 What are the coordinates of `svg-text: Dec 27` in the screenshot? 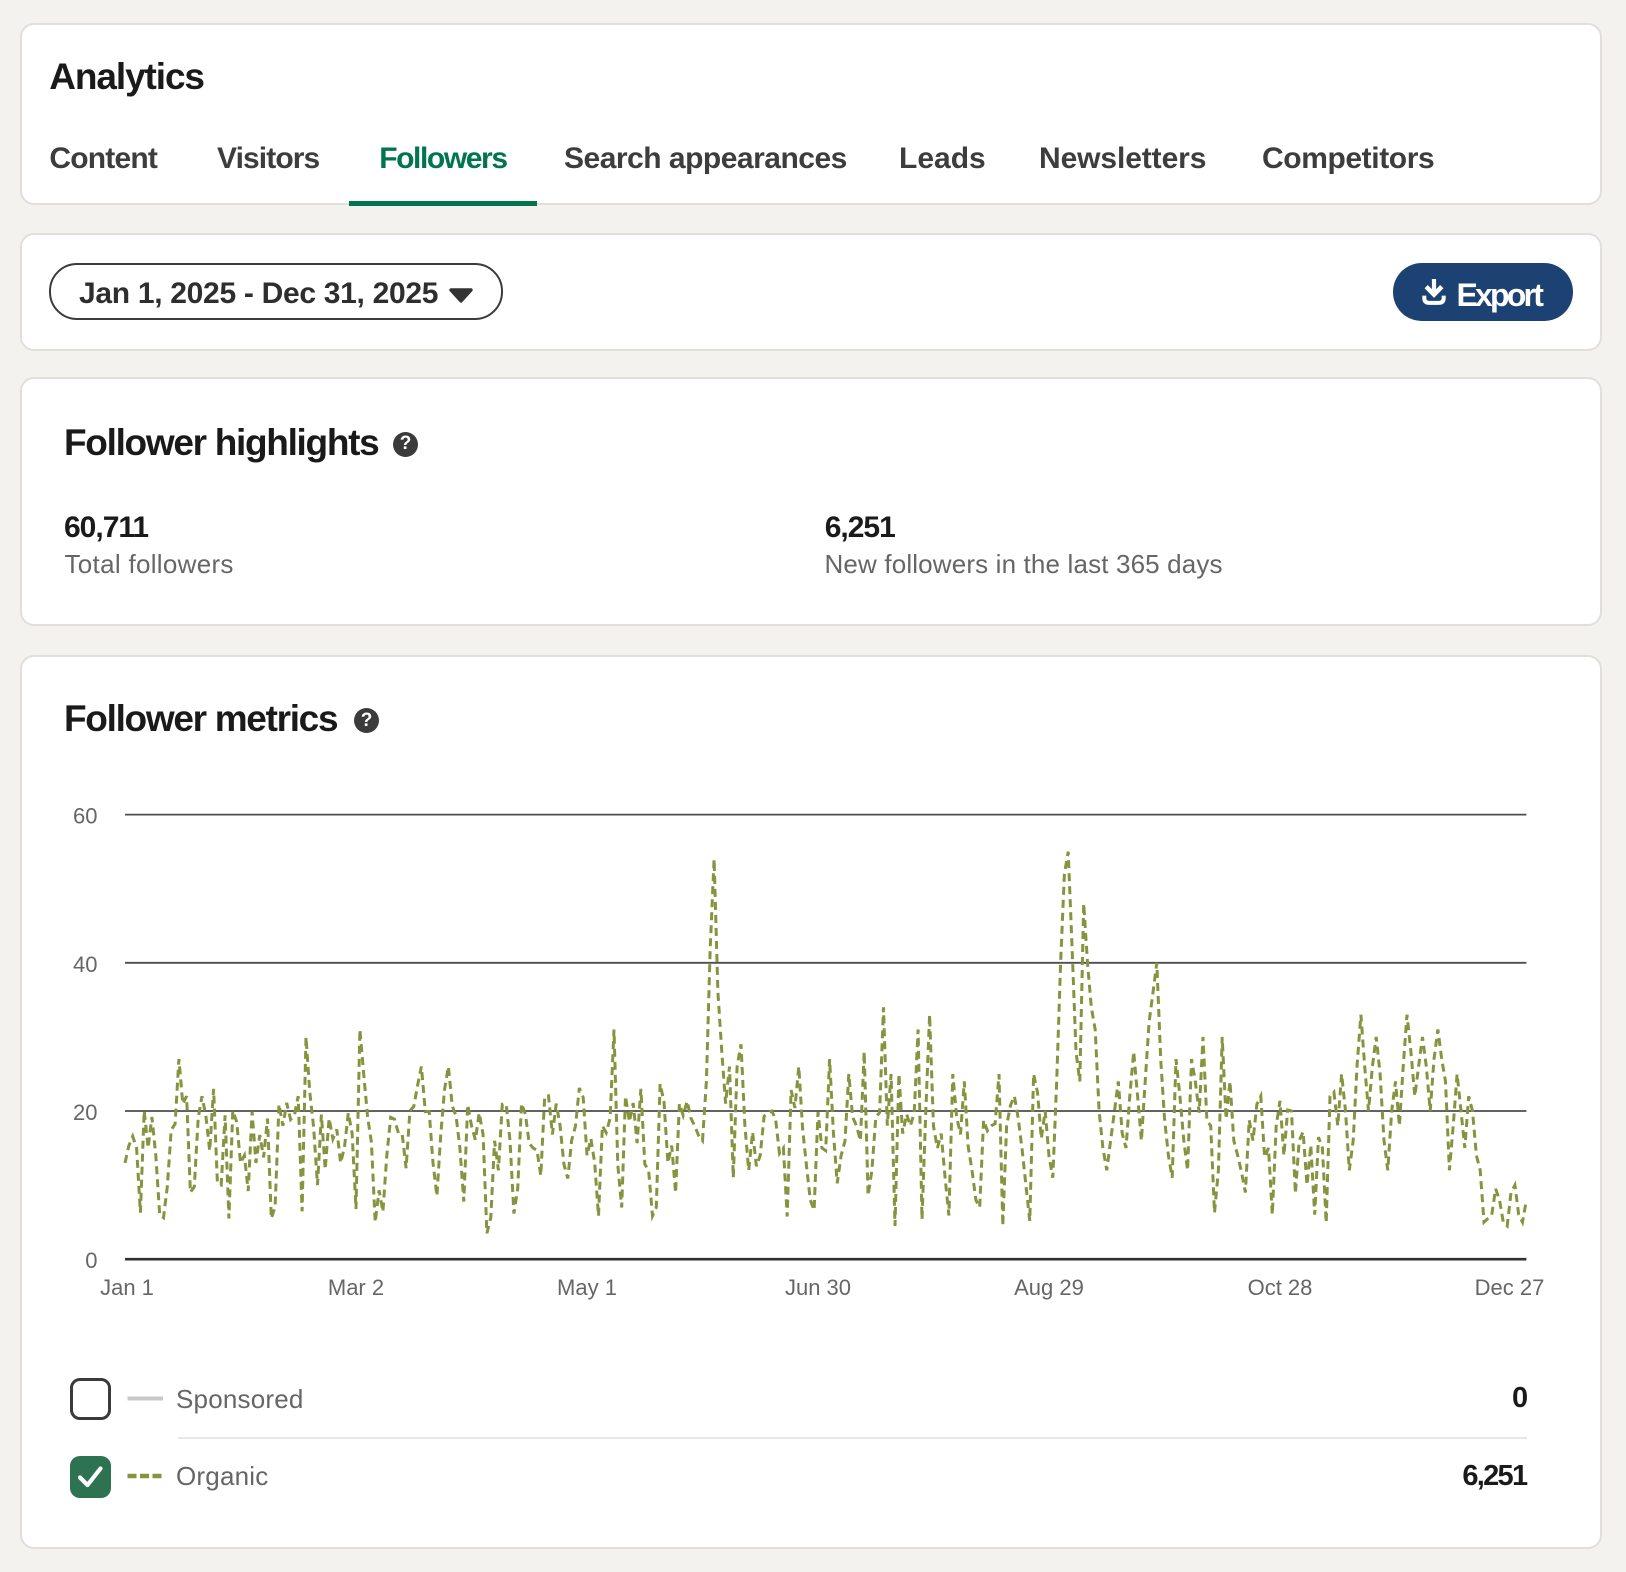 It's located at (1510, 1287).